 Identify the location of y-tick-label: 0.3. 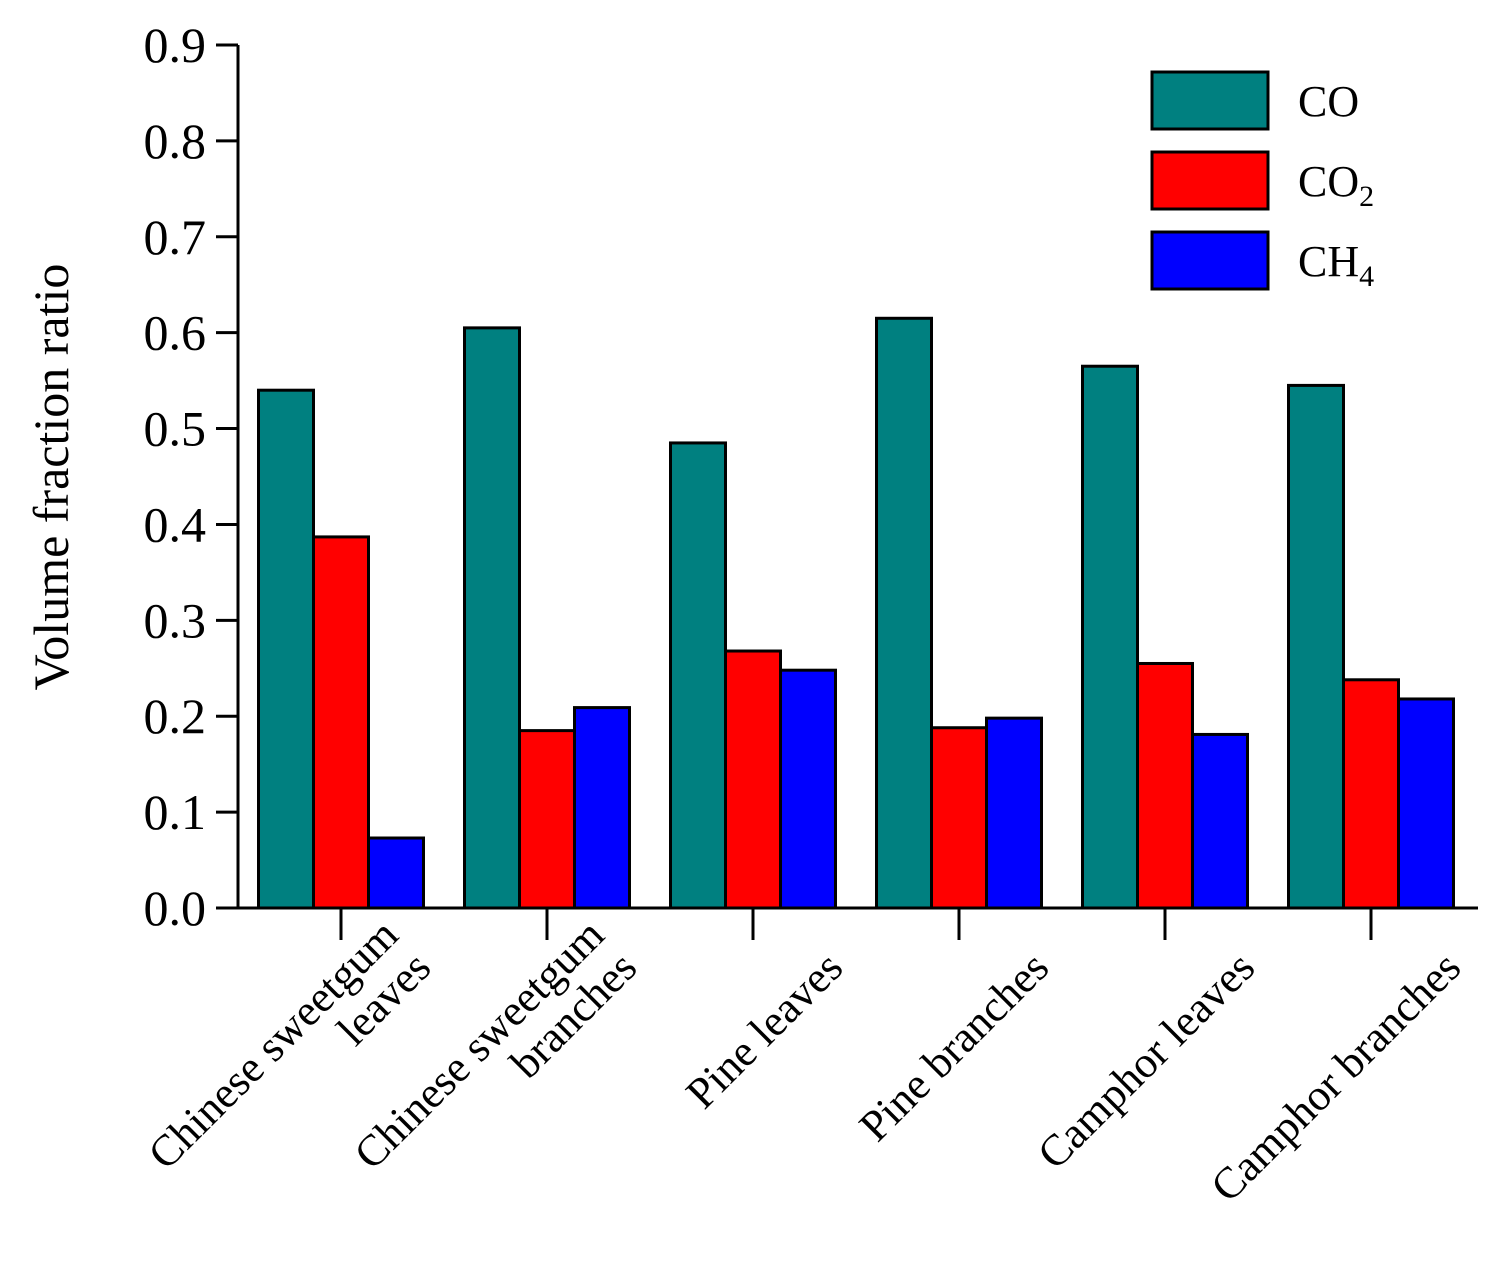
(175, 620).